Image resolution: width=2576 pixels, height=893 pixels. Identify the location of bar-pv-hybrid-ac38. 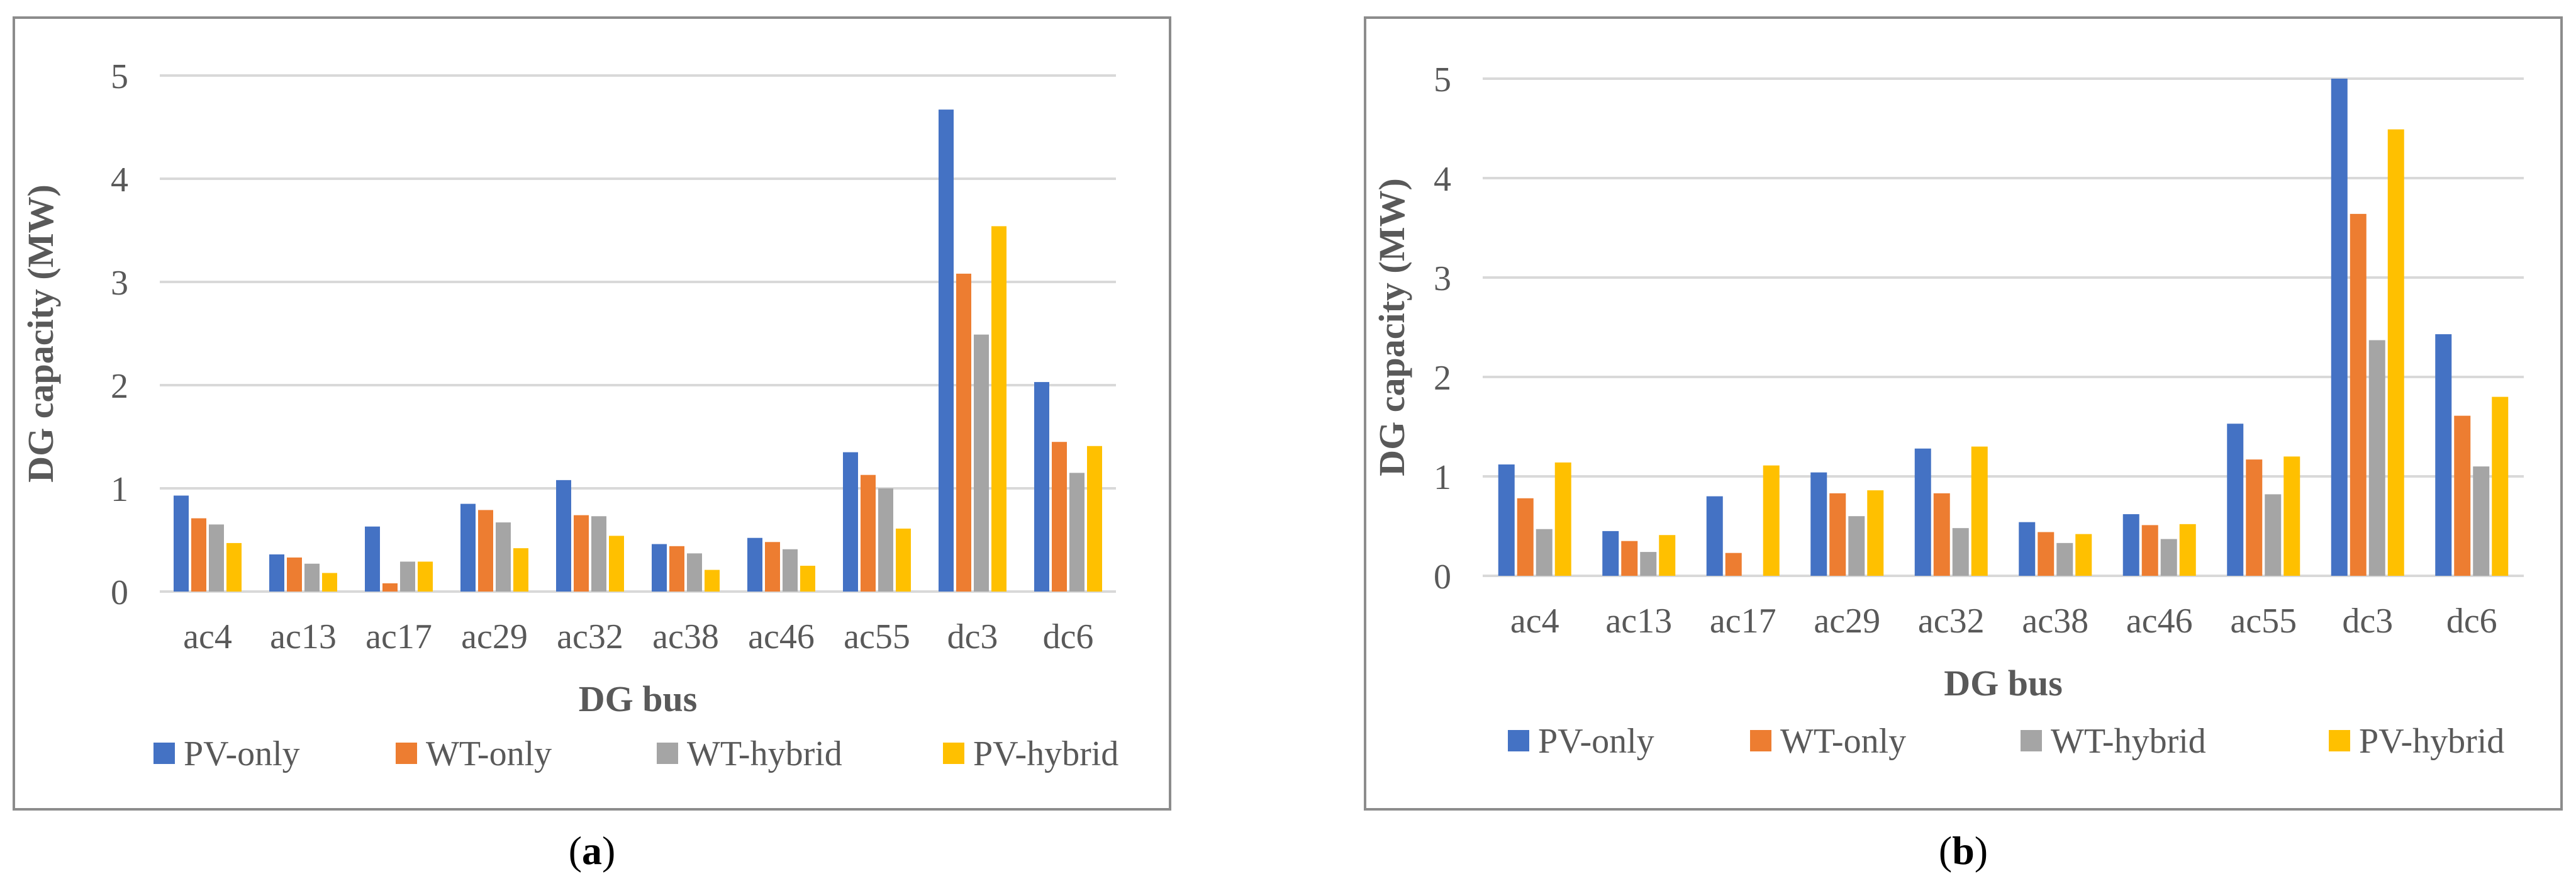
(2083, 555).